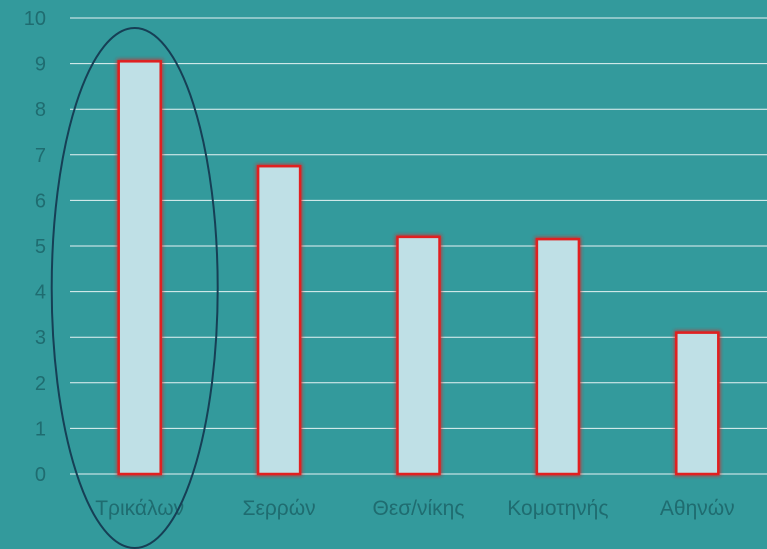  I want to click on y-tick-label: 9, so click(40, 65).